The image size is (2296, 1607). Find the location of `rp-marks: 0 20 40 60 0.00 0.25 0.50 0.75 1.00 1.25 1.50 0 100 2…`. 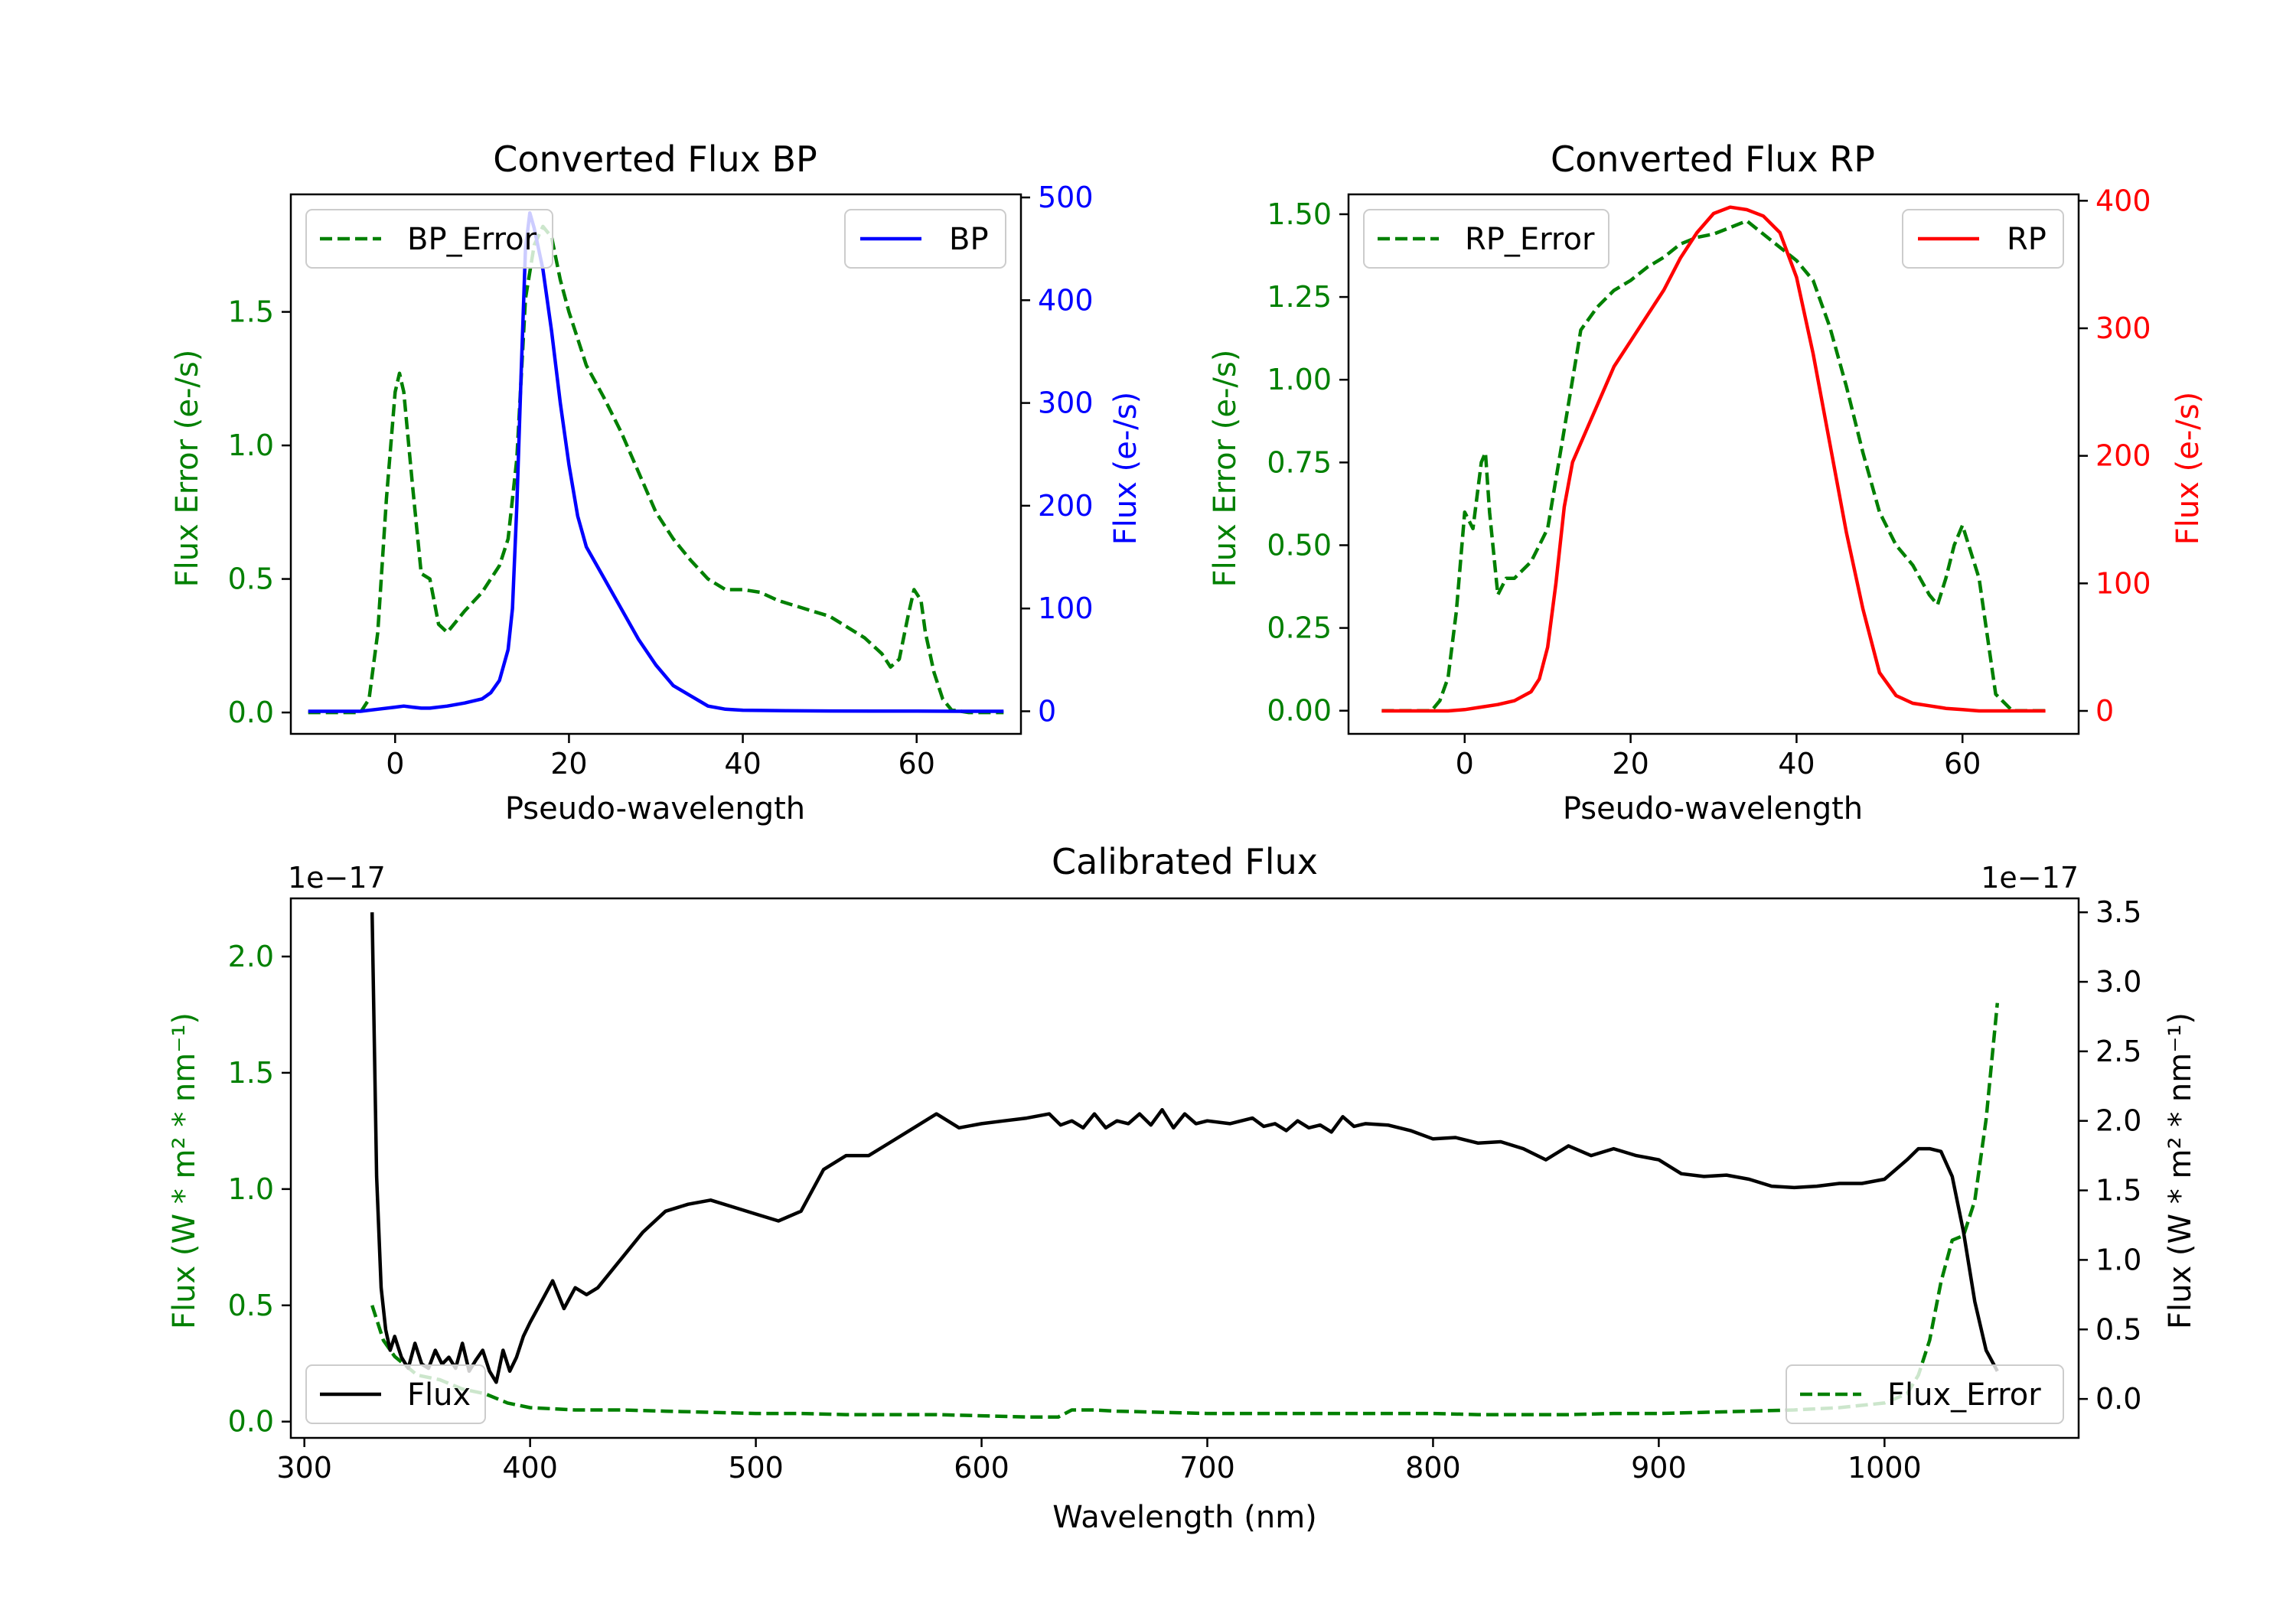

rp-marks: 0 20 40 60 0.00 0.25 0.50 0.75 1.00 1.25 1.50 0 100 2… is located at coordinates (1709, 482).